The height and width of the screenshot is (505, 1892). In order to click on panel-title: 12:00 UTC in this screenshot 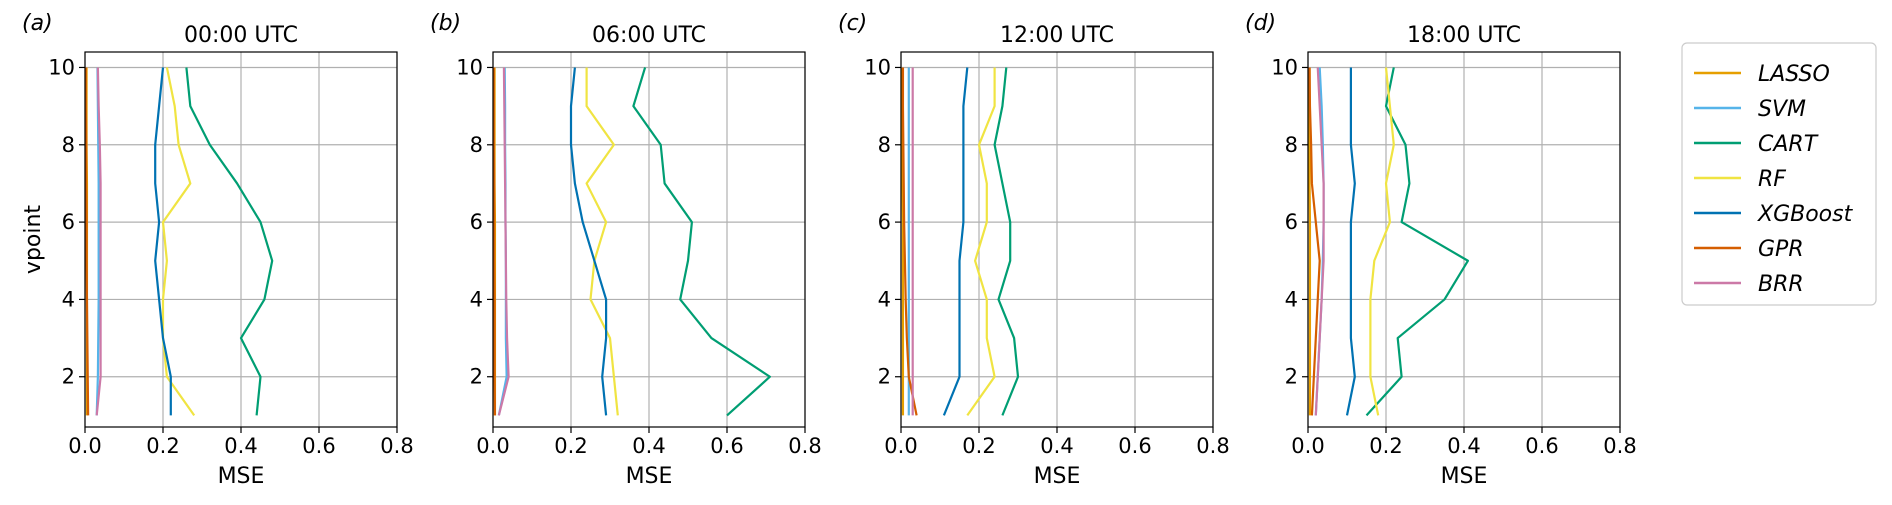, I will do `click(1057, 35)`.